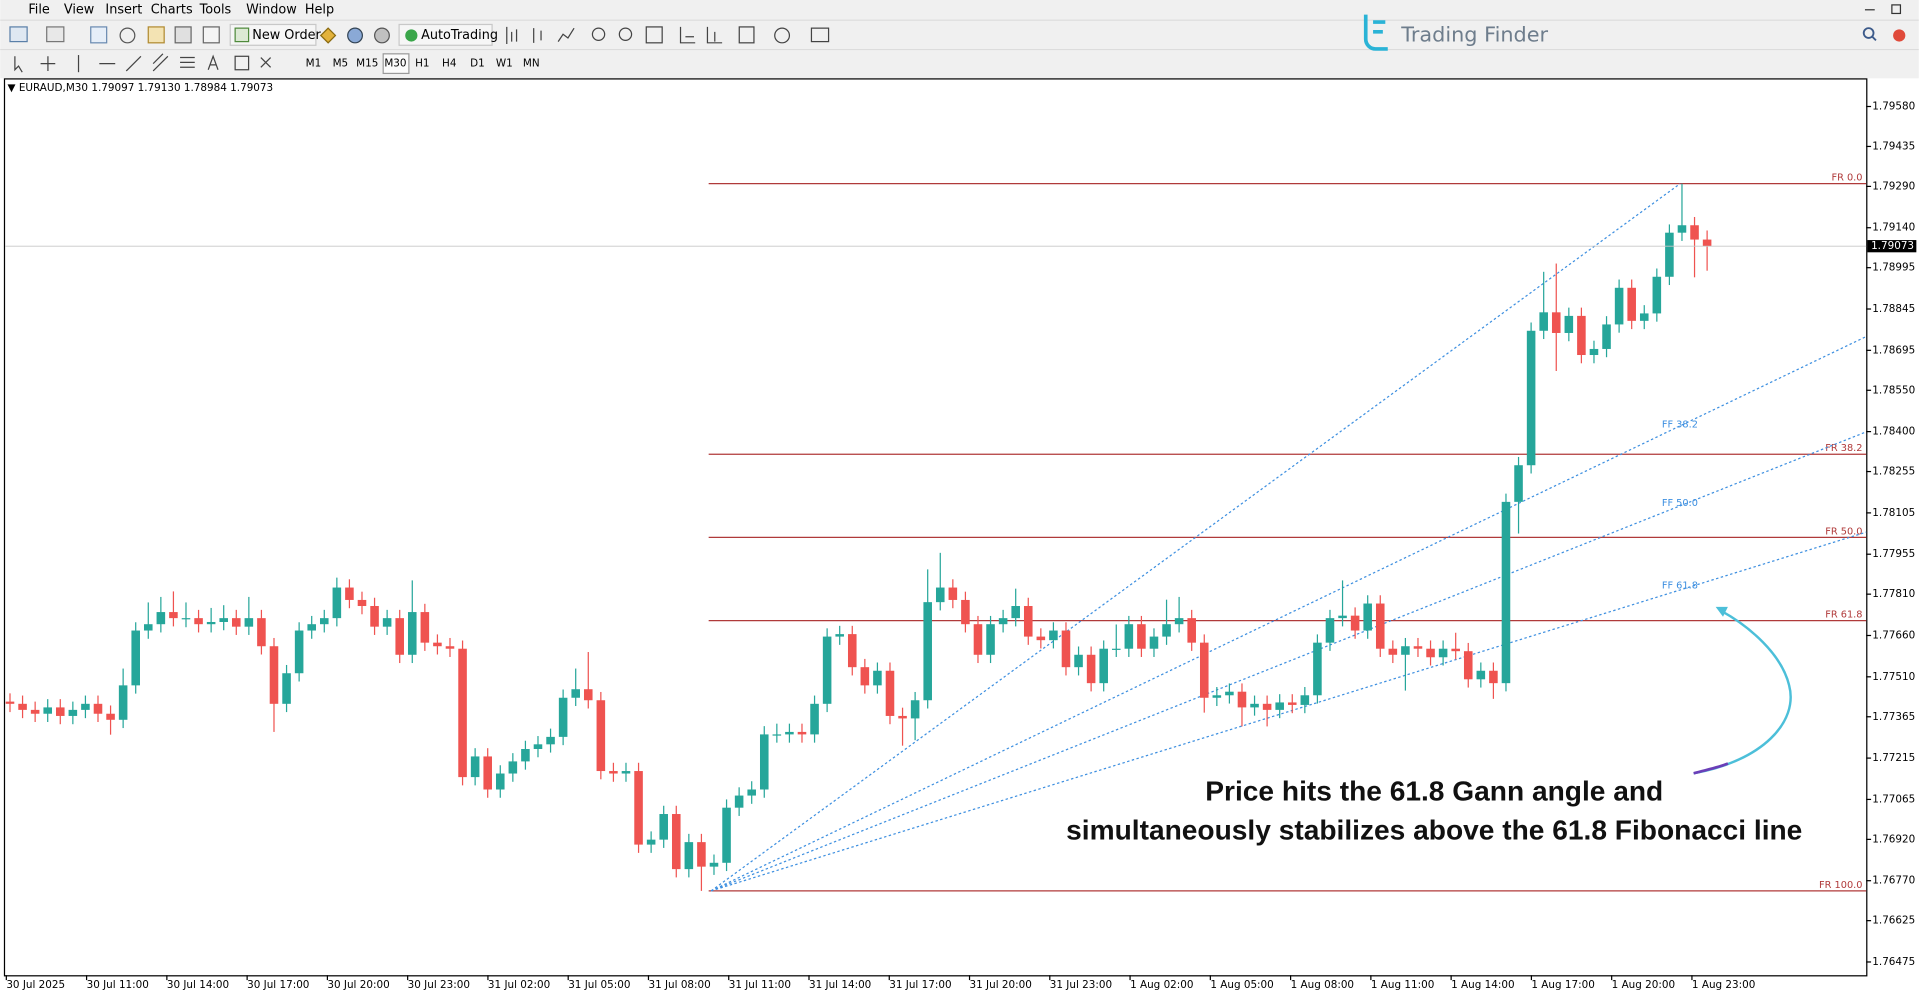 The height and width of the screenshot is (996, 1919). I want to click on menu-item: Help, so click(319, 9).